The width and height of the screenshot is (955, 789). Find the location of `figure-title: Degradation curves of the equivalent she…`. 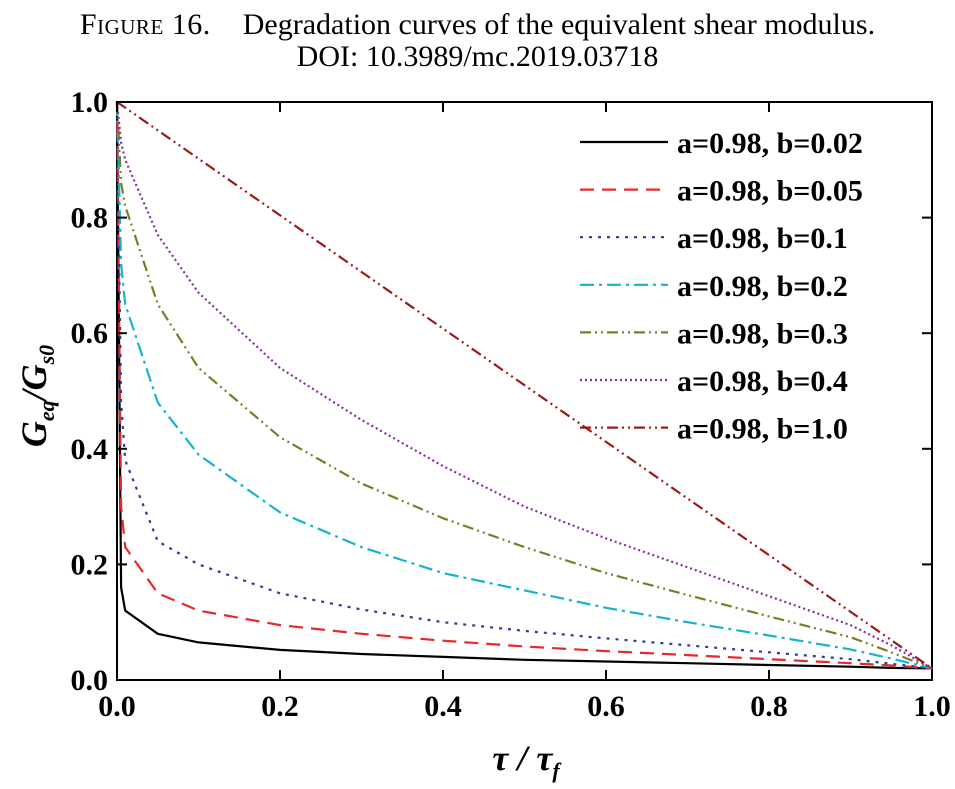

figure-title: Degradation curves of the equivalent she… is located at coordinates (559, 24).